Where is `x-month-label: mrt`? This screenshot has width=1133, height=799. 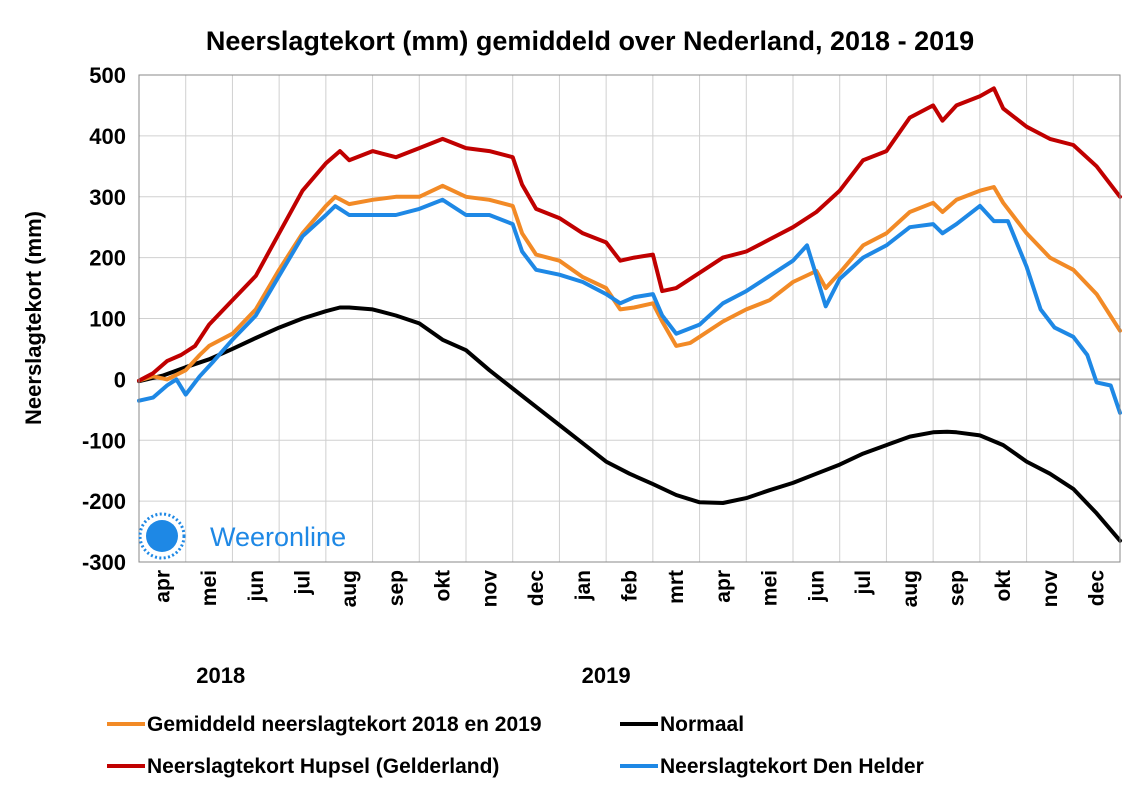
x-month-label: mrt is located at coordinates (676, 587).